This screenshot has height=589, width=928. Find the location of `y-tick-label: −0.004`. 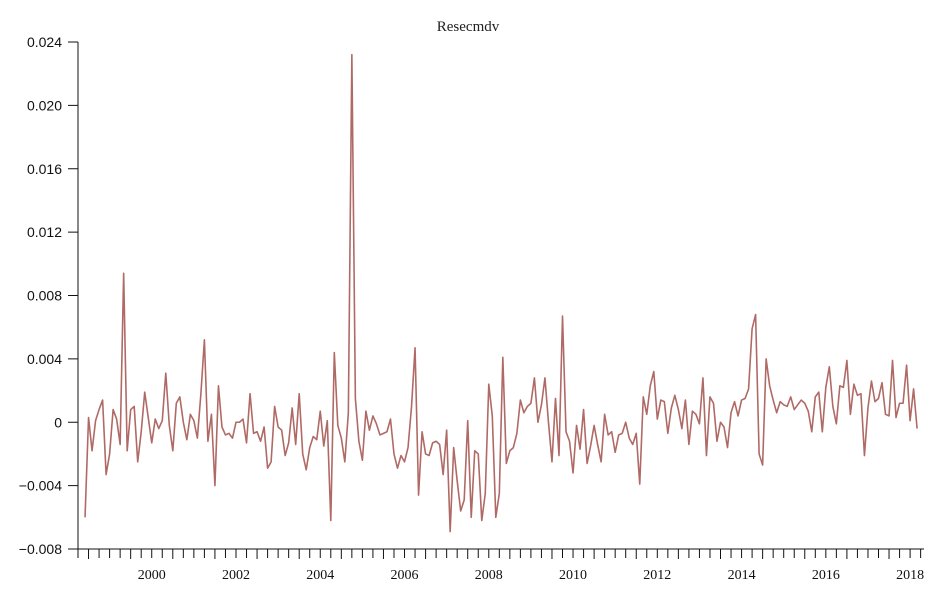

y-tick-label: −0.004 is located at coordinates (40, 486).